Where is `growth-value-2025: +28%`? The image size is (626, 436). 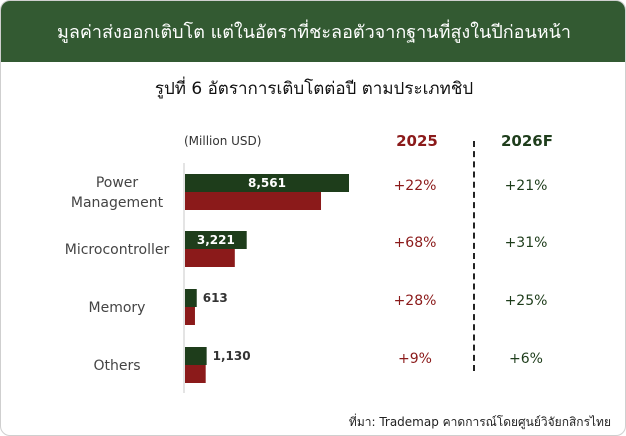
growth-value-2025: +28% is located at coordinates (415, 301).